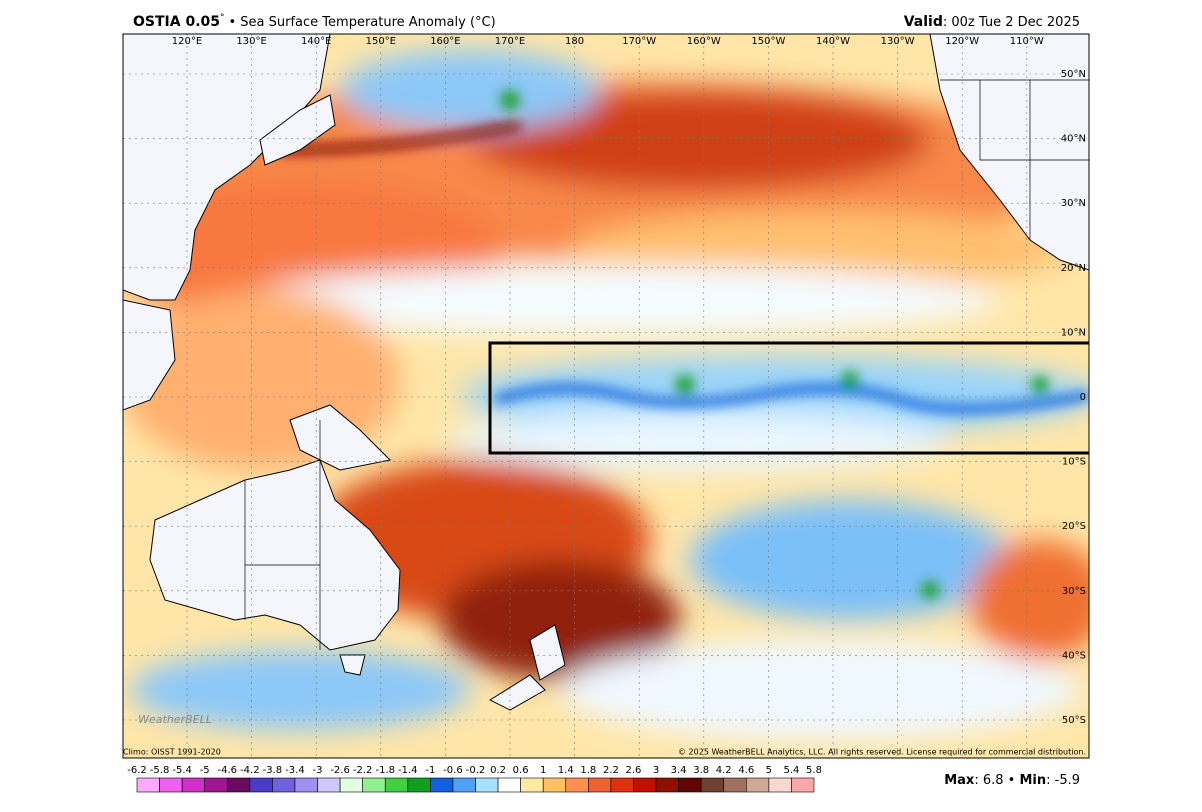 This screenshot has width=1202, height=812. I want to click on lat-label: 50°S, so click(1074, 720).